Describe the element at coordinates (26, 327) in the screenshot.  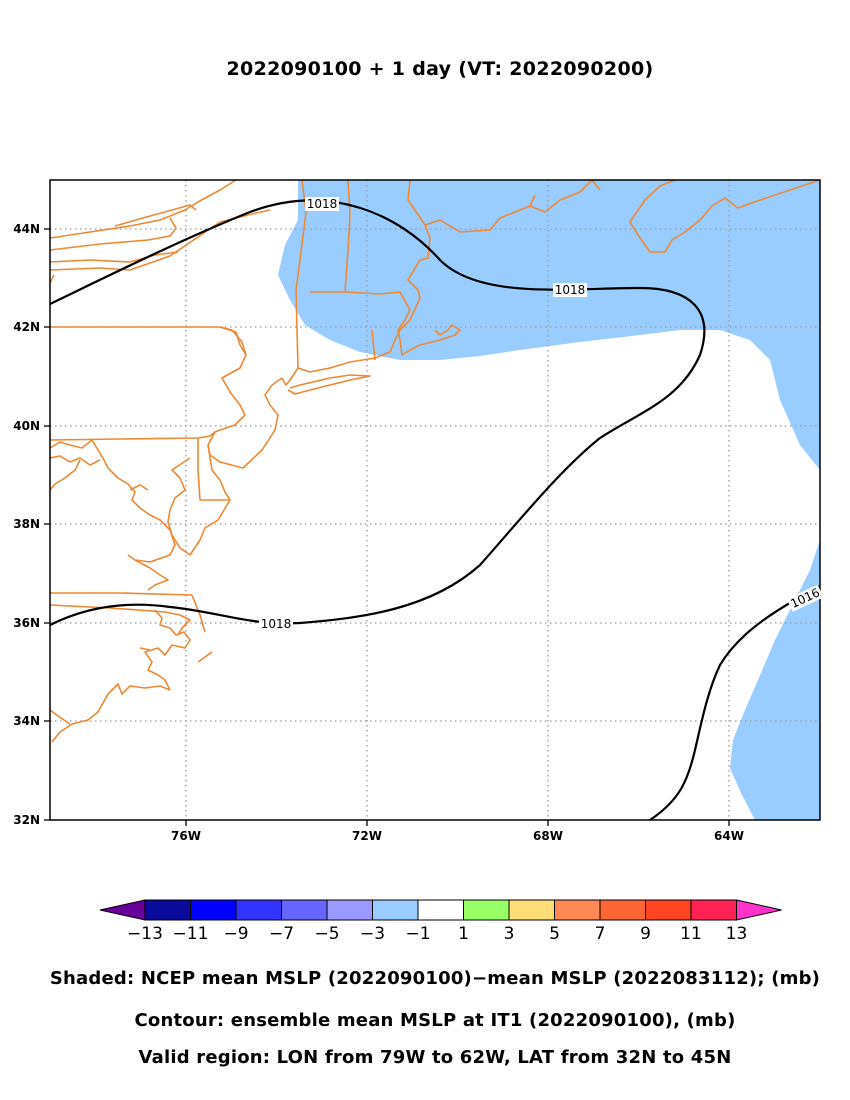
I see `lat-tick-label: 42N` at that location.